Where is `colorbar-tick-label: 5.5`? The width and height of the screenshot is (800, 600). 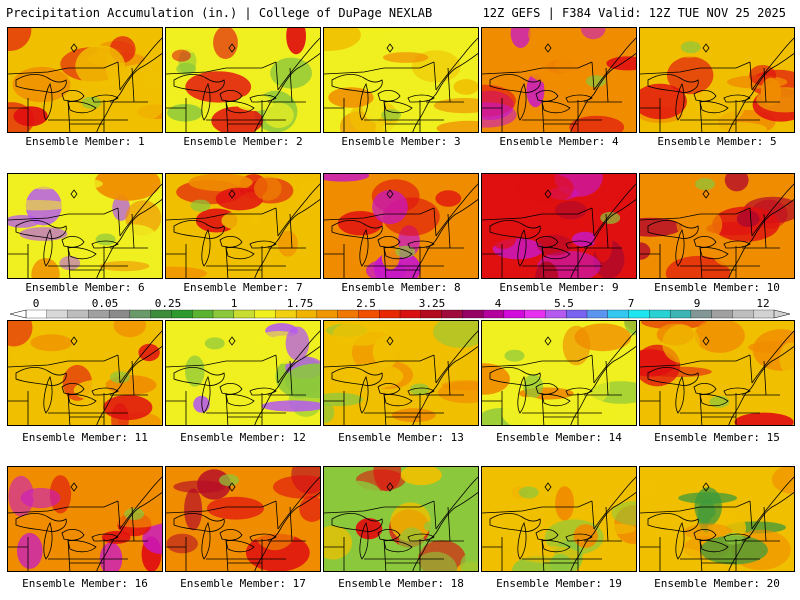 colorbar-tick-label: 5.5 is located at coordinates (564, 303).